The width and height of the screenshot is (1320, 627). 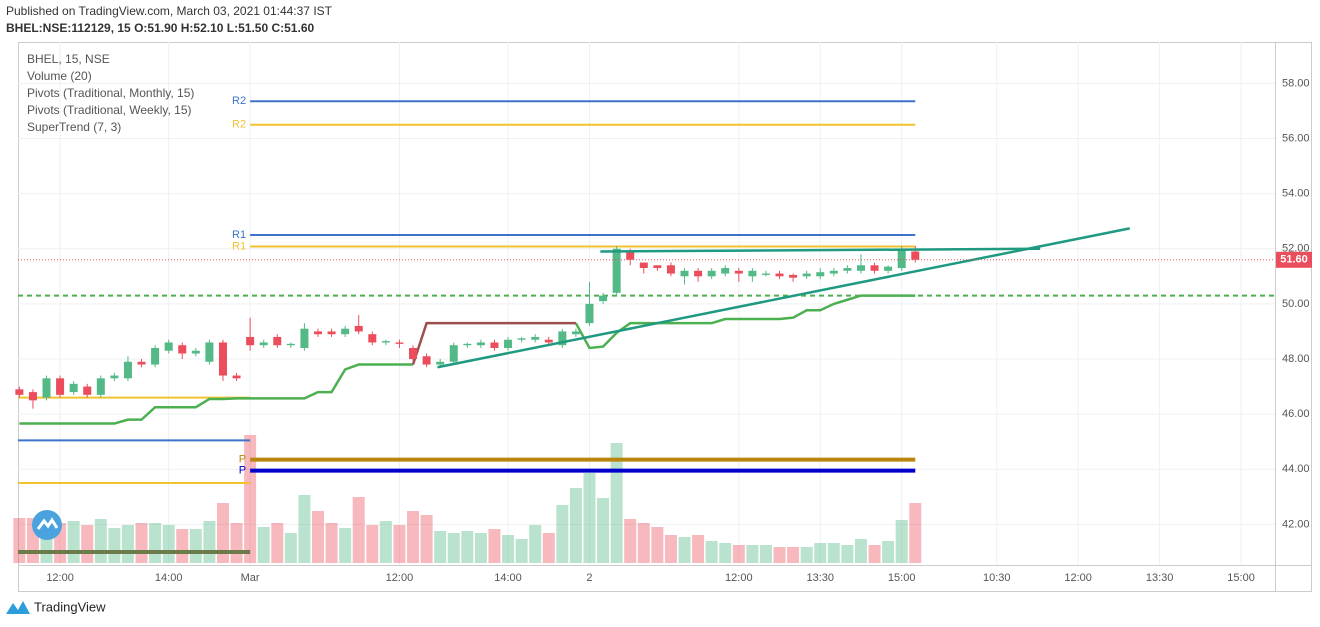 I want to click on y-tick-label: 44.00, so click(x=1296, y=469).